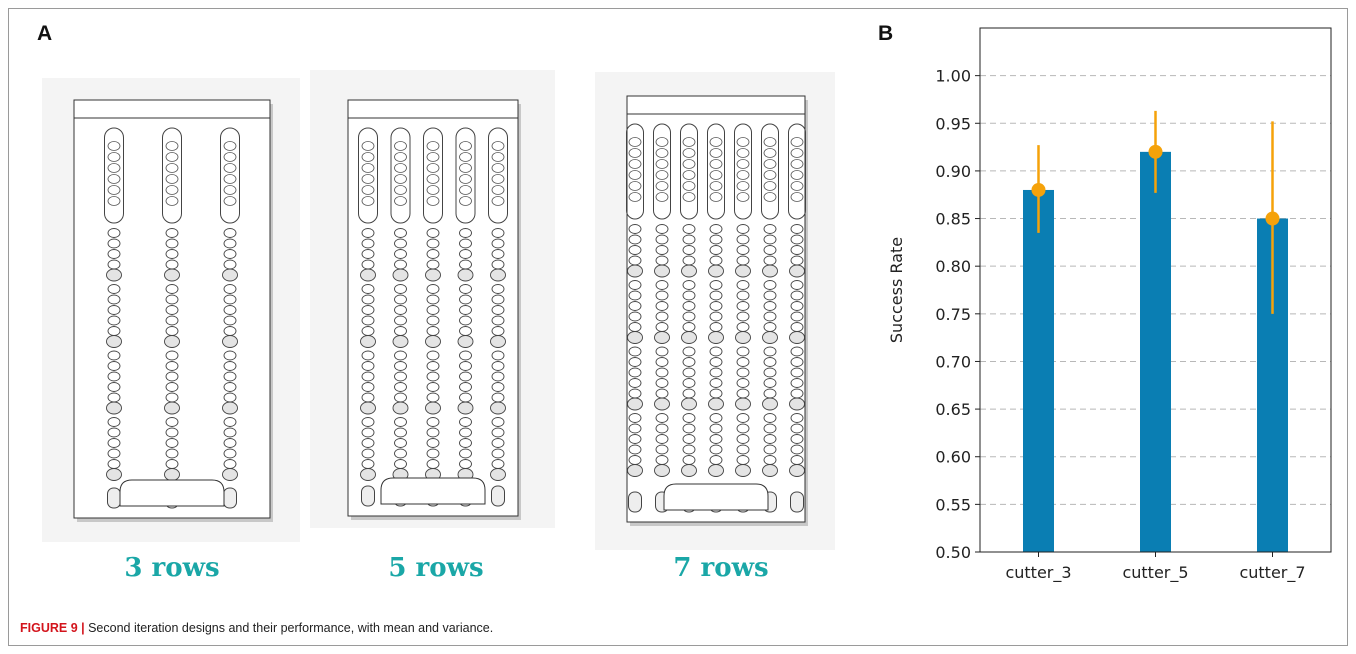 This screenshot has width=1356, height=654. I want to click on y-tick-label: 0.70, so click(953, 361).